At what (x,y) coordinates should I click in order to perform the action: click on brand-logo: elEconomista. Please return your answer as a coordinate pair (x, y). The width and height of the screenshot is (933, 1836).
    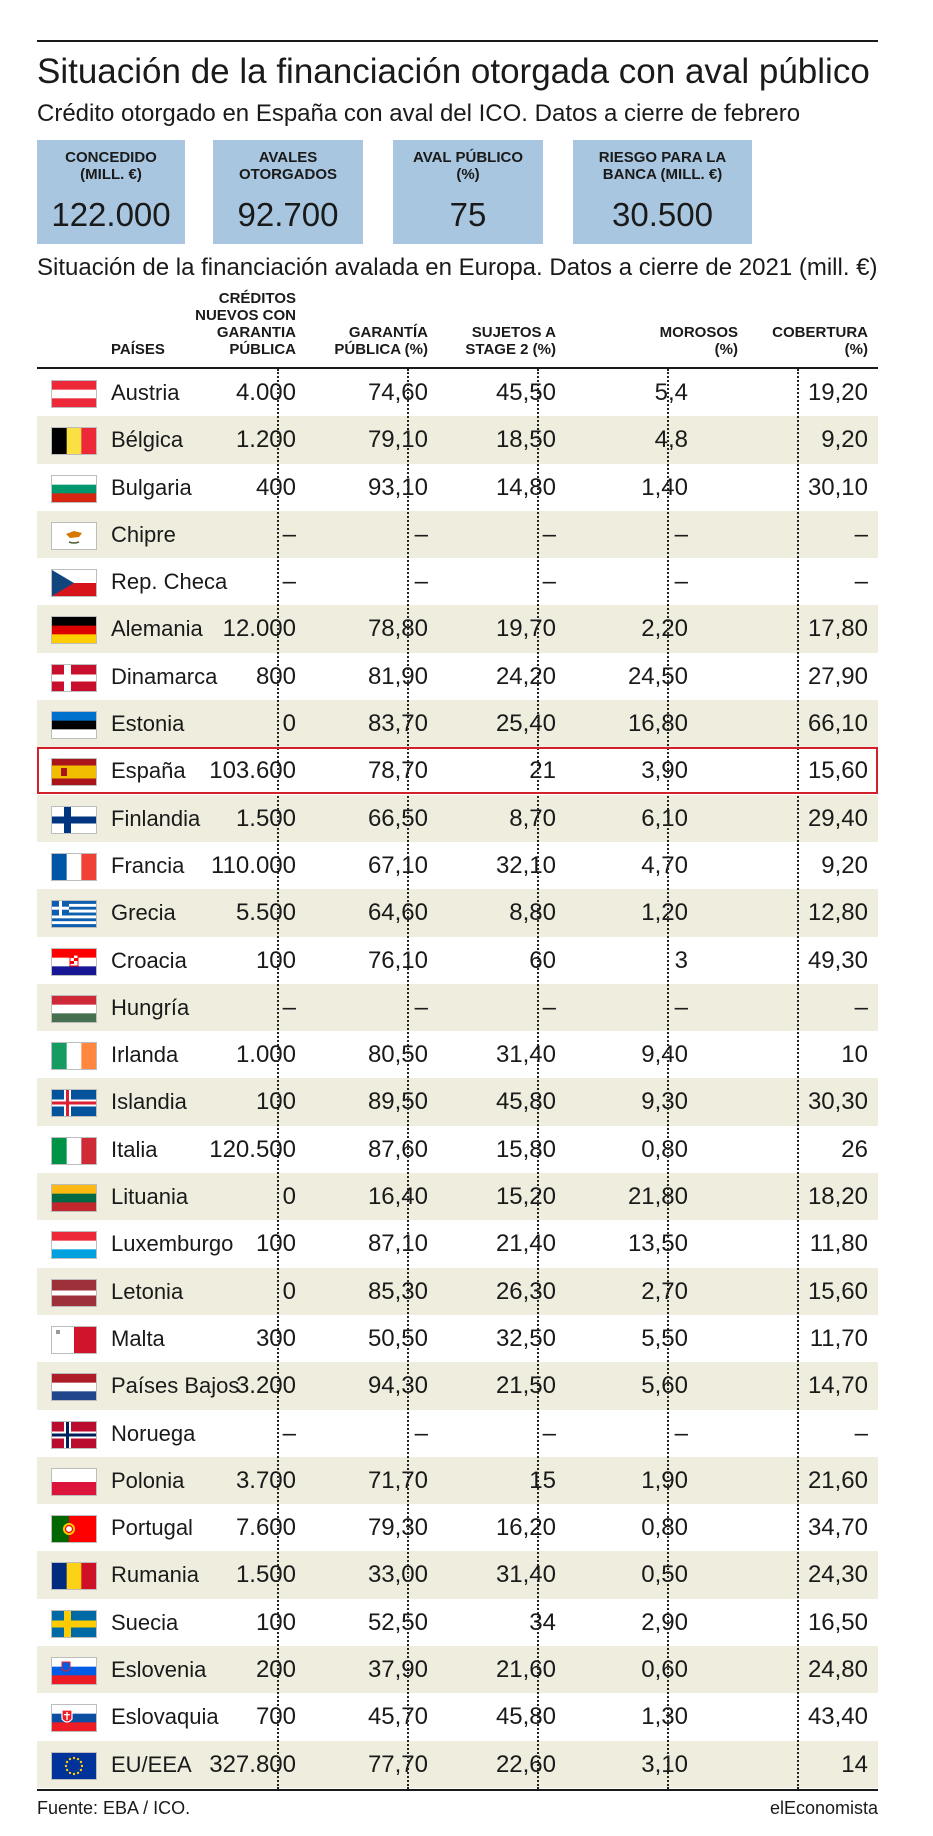
    Looking at the image, I should click on (823, 1808).